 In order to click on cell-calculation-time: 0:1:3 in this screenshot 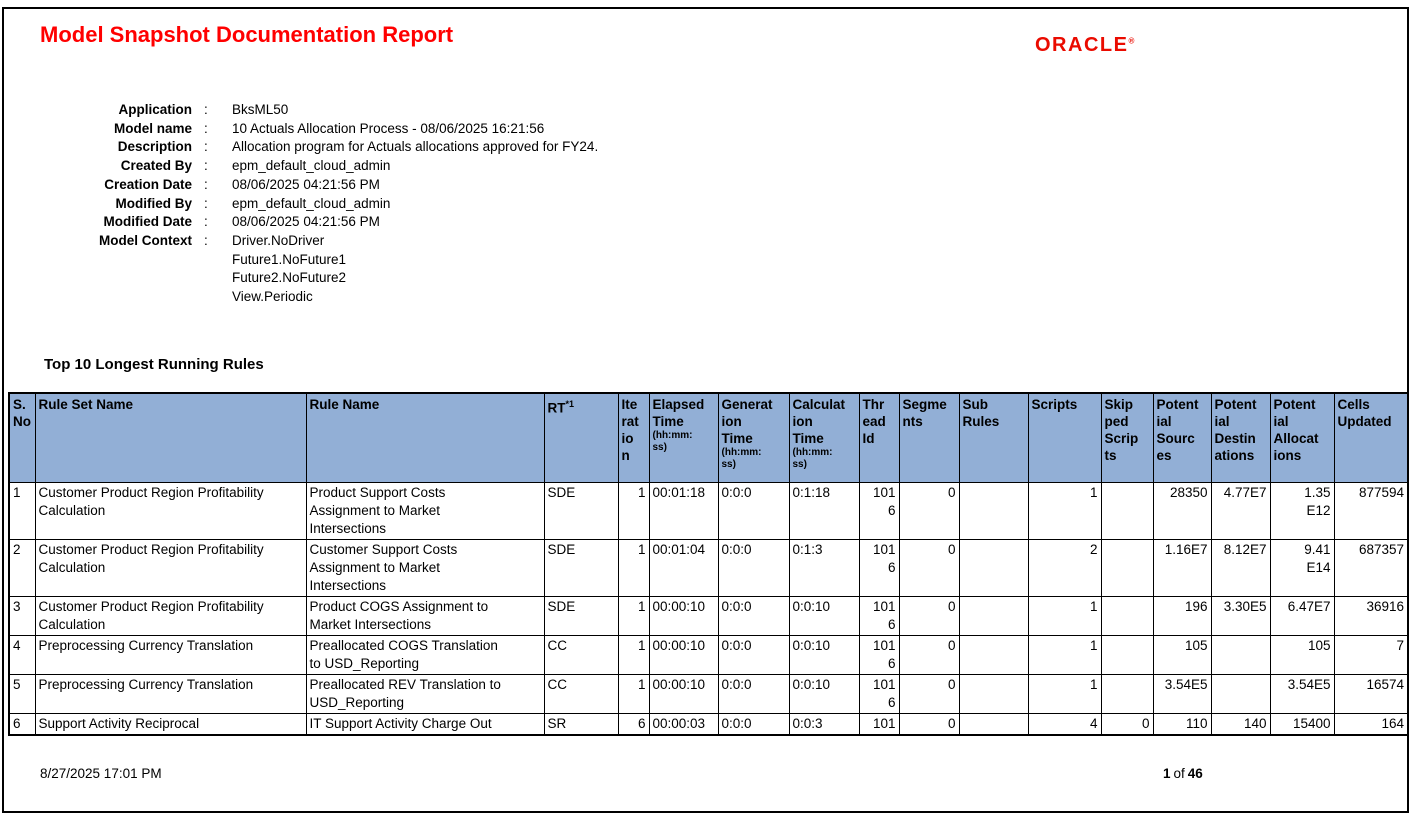, I will do `click(824, 568)`.